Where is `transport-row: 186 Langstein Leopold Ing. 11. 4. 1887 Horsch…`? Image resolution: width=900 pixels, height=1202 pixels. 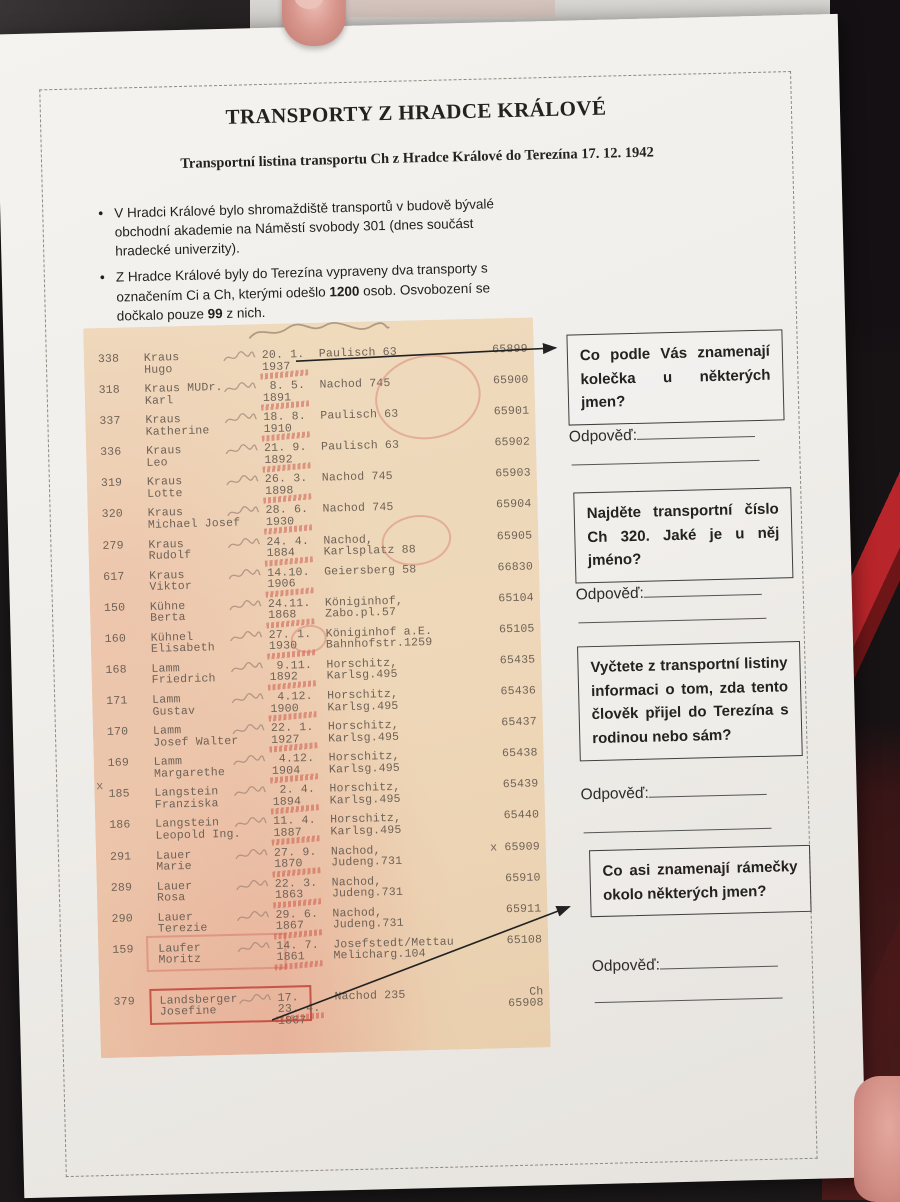 transport-row: 186 Langstein Leopold Ing. 11. 4. 1887 Horsch… is located at coordinates (320, 829).